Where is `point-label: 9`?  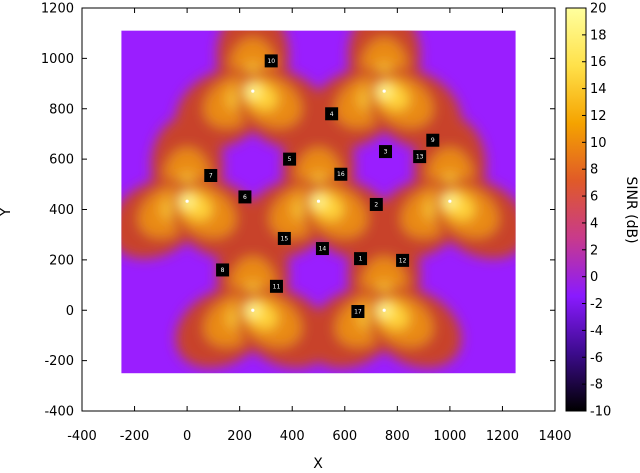
point-label: 9 is located at coordinates (433, 140).